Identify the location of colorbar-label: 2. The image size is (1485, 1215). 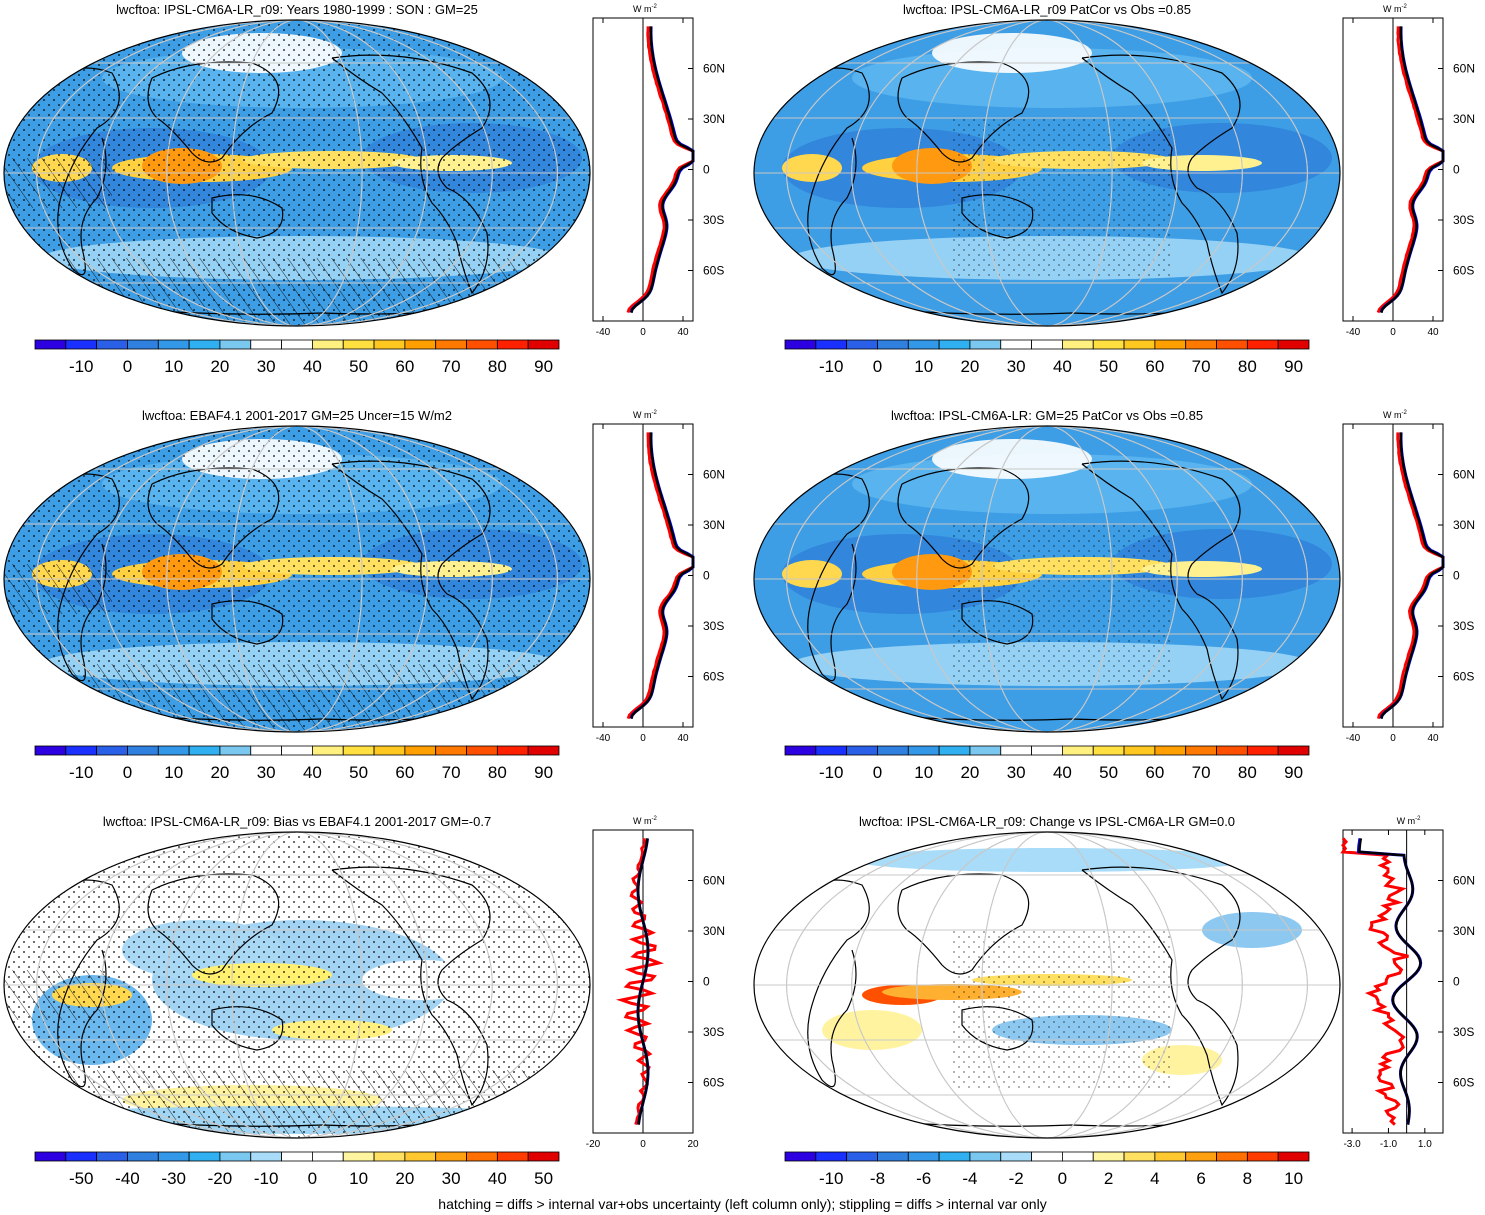
(1108, 1178).